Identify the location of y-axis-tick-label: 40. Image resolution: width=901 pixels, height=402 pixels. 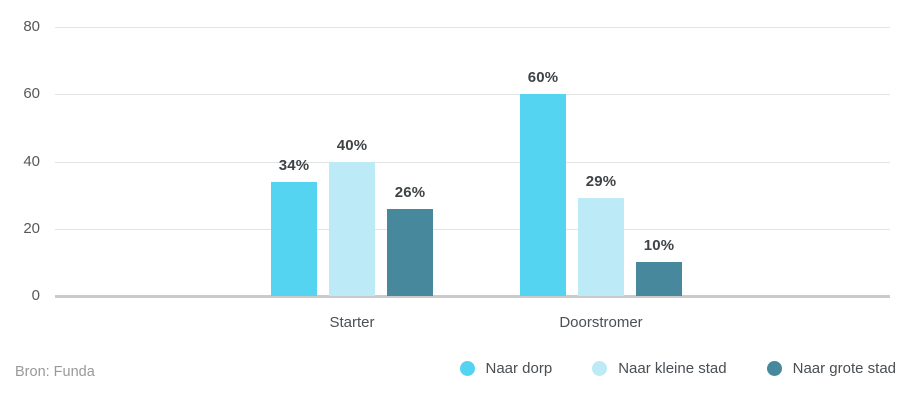
(31, 161).